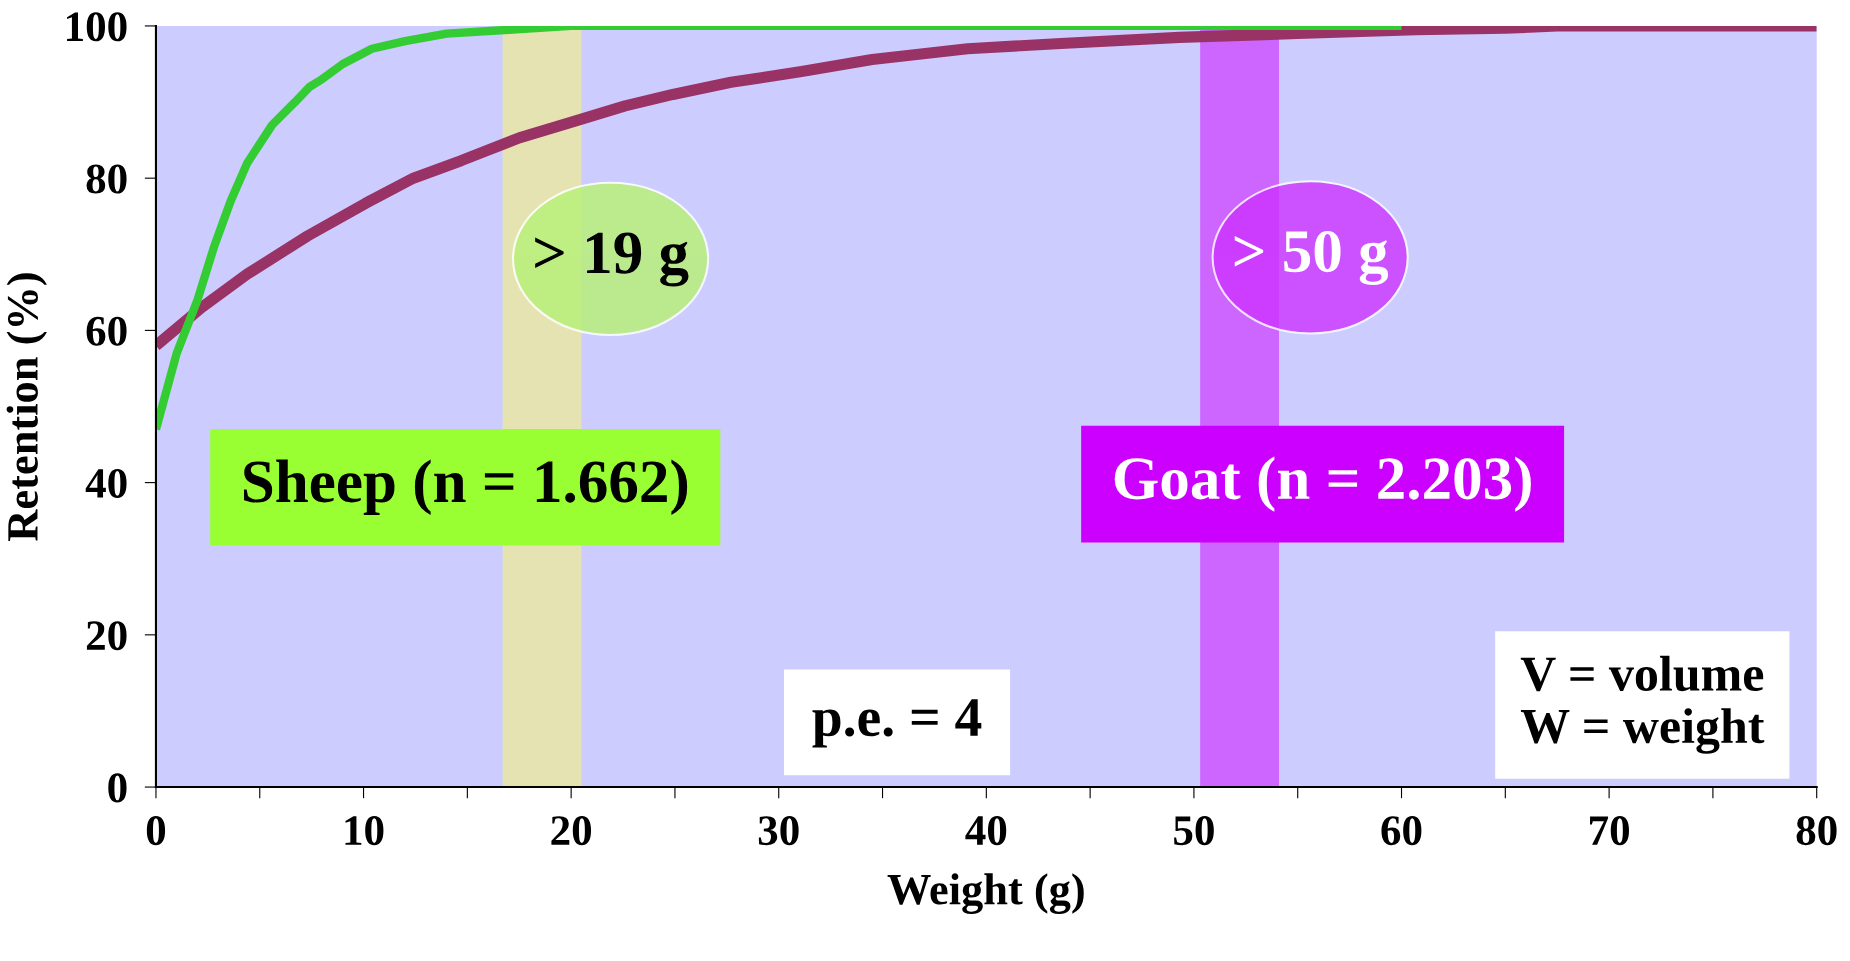 The width and height of the screenshot is (1850, 961). Describe the element at coordinates (156, 831) in the screenshot. I see `x-tick-label: 0` at that location.